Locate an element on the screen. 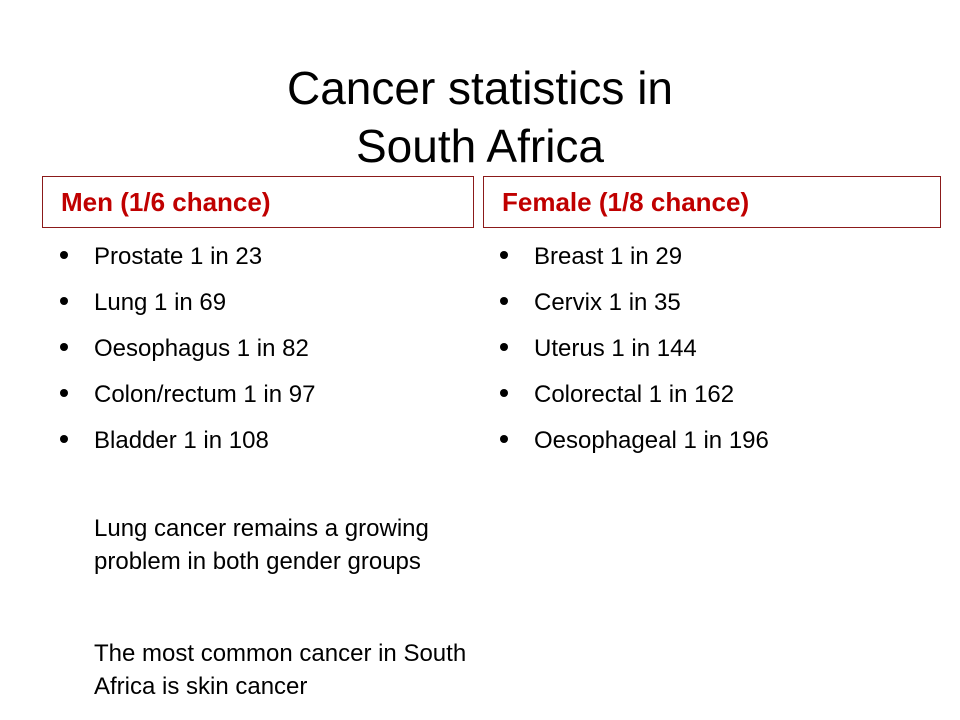 The height and width of the screenshot is (720, 960). list-item-label: Colon/rectum 1 in 97 is located at coordinates (205, 394).